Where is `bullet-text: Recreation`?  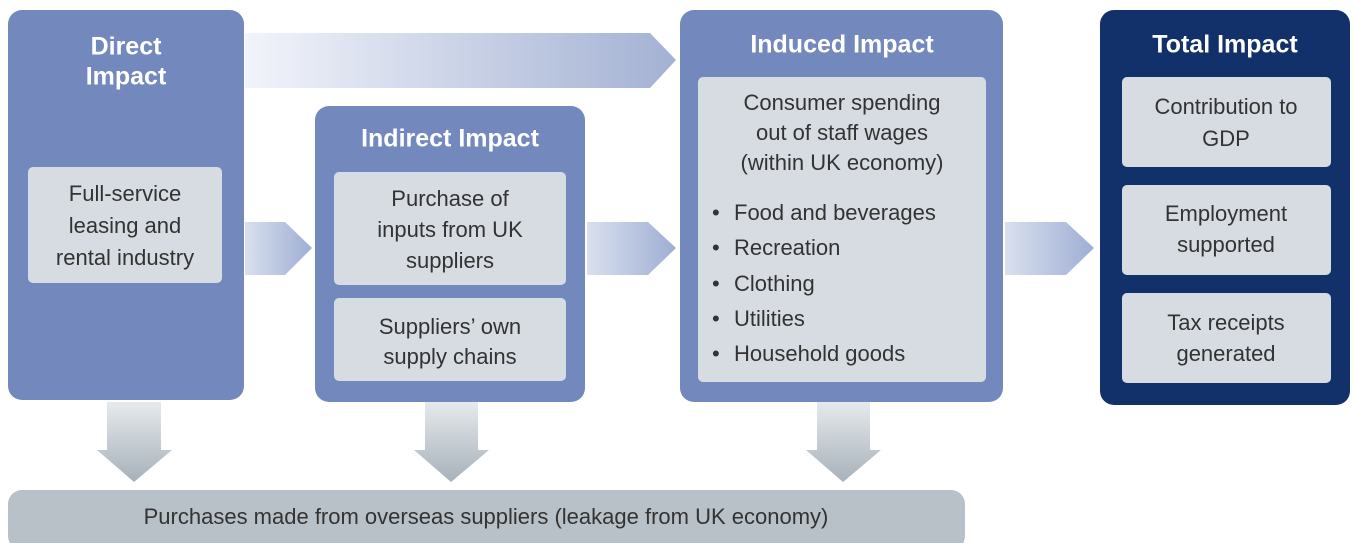 bullet-text: Recreation is located at coordinates (787, 247).